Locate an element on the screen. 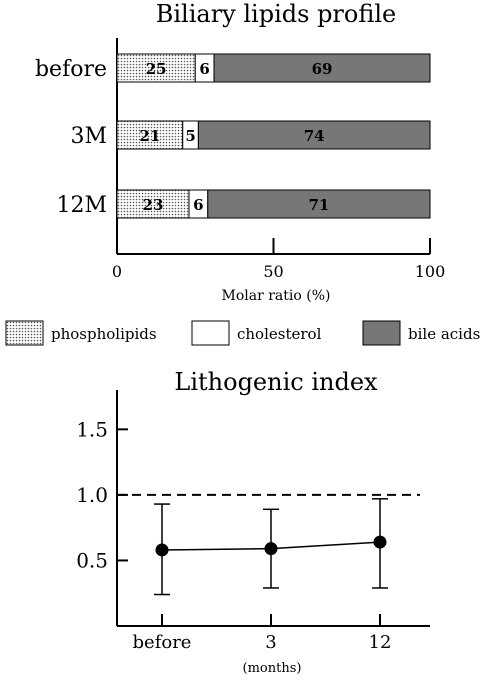 The image size is (499, 681). line-y-tick-label: 1.0 is located at coordinates (92, 495).